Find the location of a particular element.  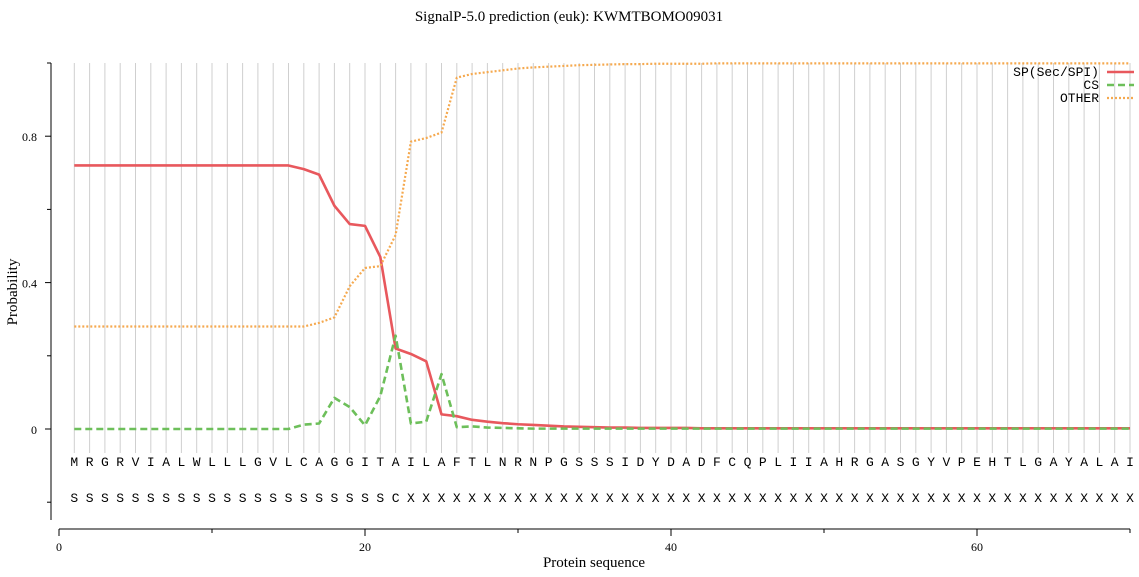

sequence-letter: Q is located at coordinates (748, 462).